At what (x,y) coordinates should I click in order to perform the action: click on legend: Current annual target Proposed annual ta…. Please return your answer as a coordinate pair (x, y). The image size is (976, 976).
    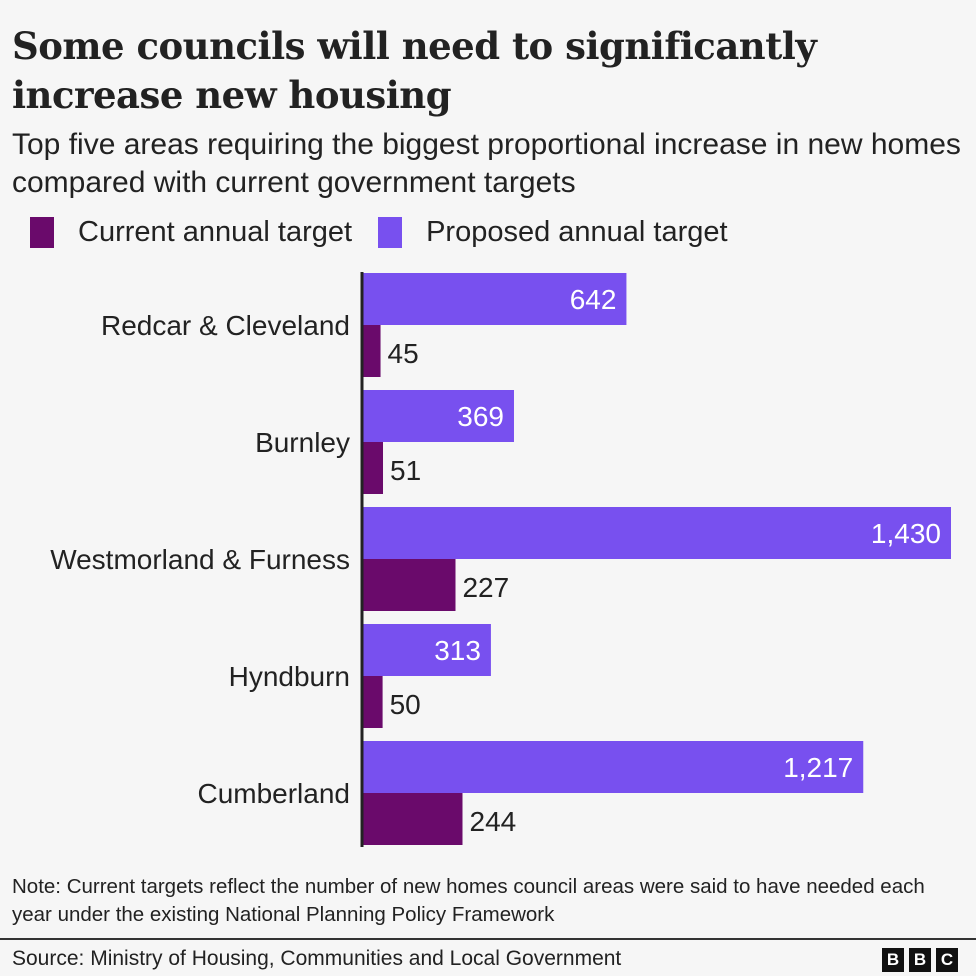
    Looking at the image, I should click on (392, 232).